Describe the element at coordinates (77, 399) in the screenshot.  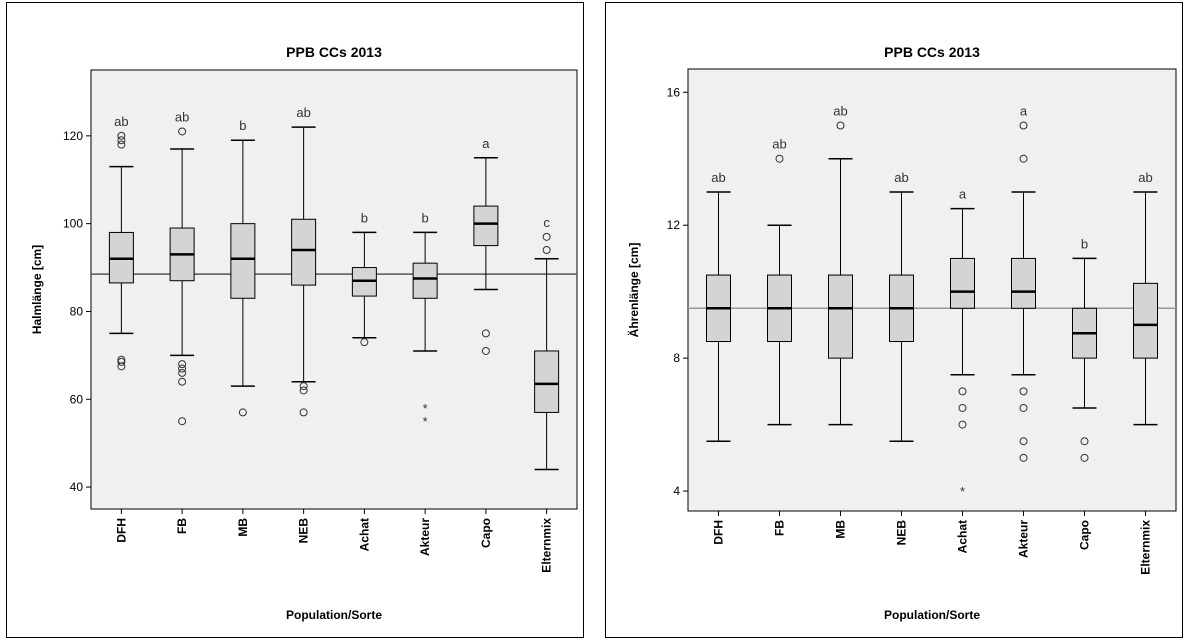
I see `y-tick-label: 60` at that location.